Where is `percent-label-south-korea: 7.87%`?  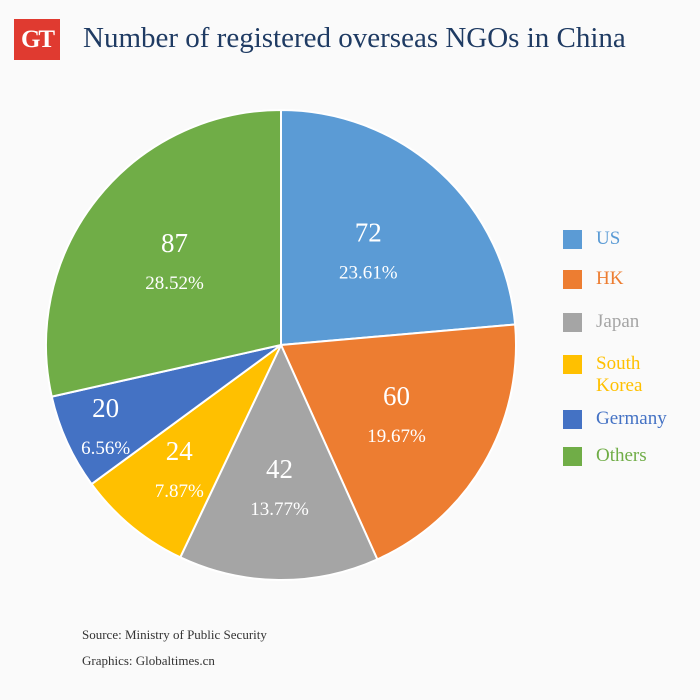
percent-label-south-korea: 7.87% is located at coordinates (179, 491).